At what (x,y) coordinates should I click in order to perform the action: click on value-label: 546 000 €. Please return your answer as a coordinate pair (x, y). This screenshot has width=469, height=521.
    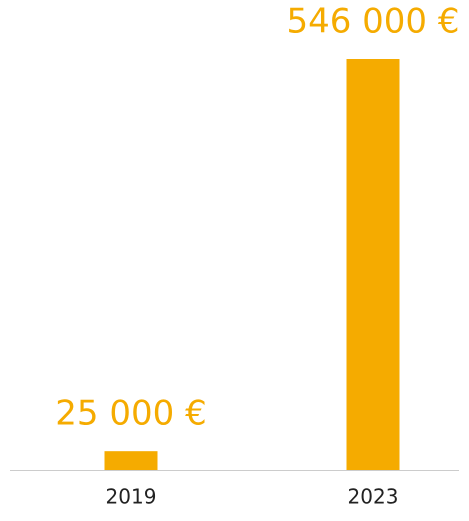
    Looking at the image, I should click on (372, 22).